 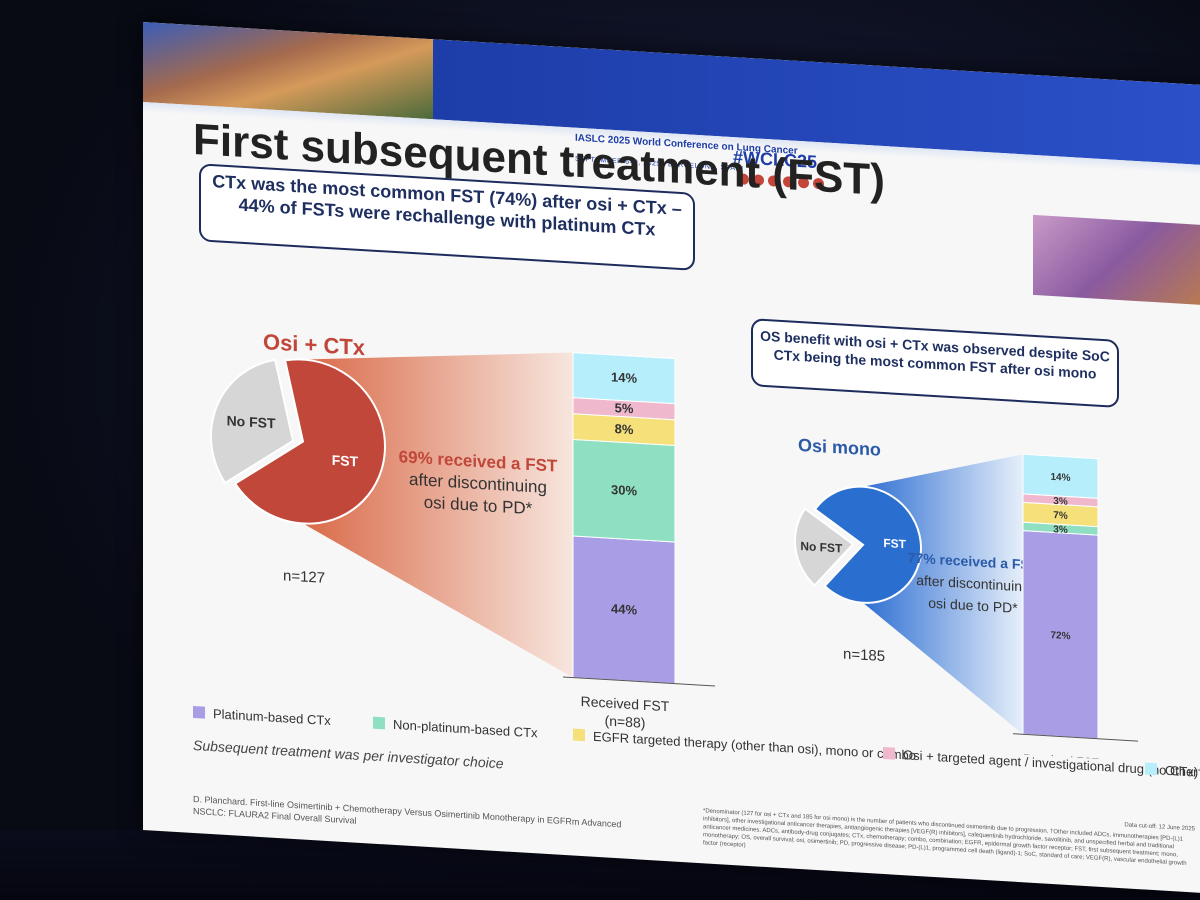 What do you see at coordinates (864, 655) in the screenshot?
I see `sample-size-label: n=185` at bounding box center [864, 655].